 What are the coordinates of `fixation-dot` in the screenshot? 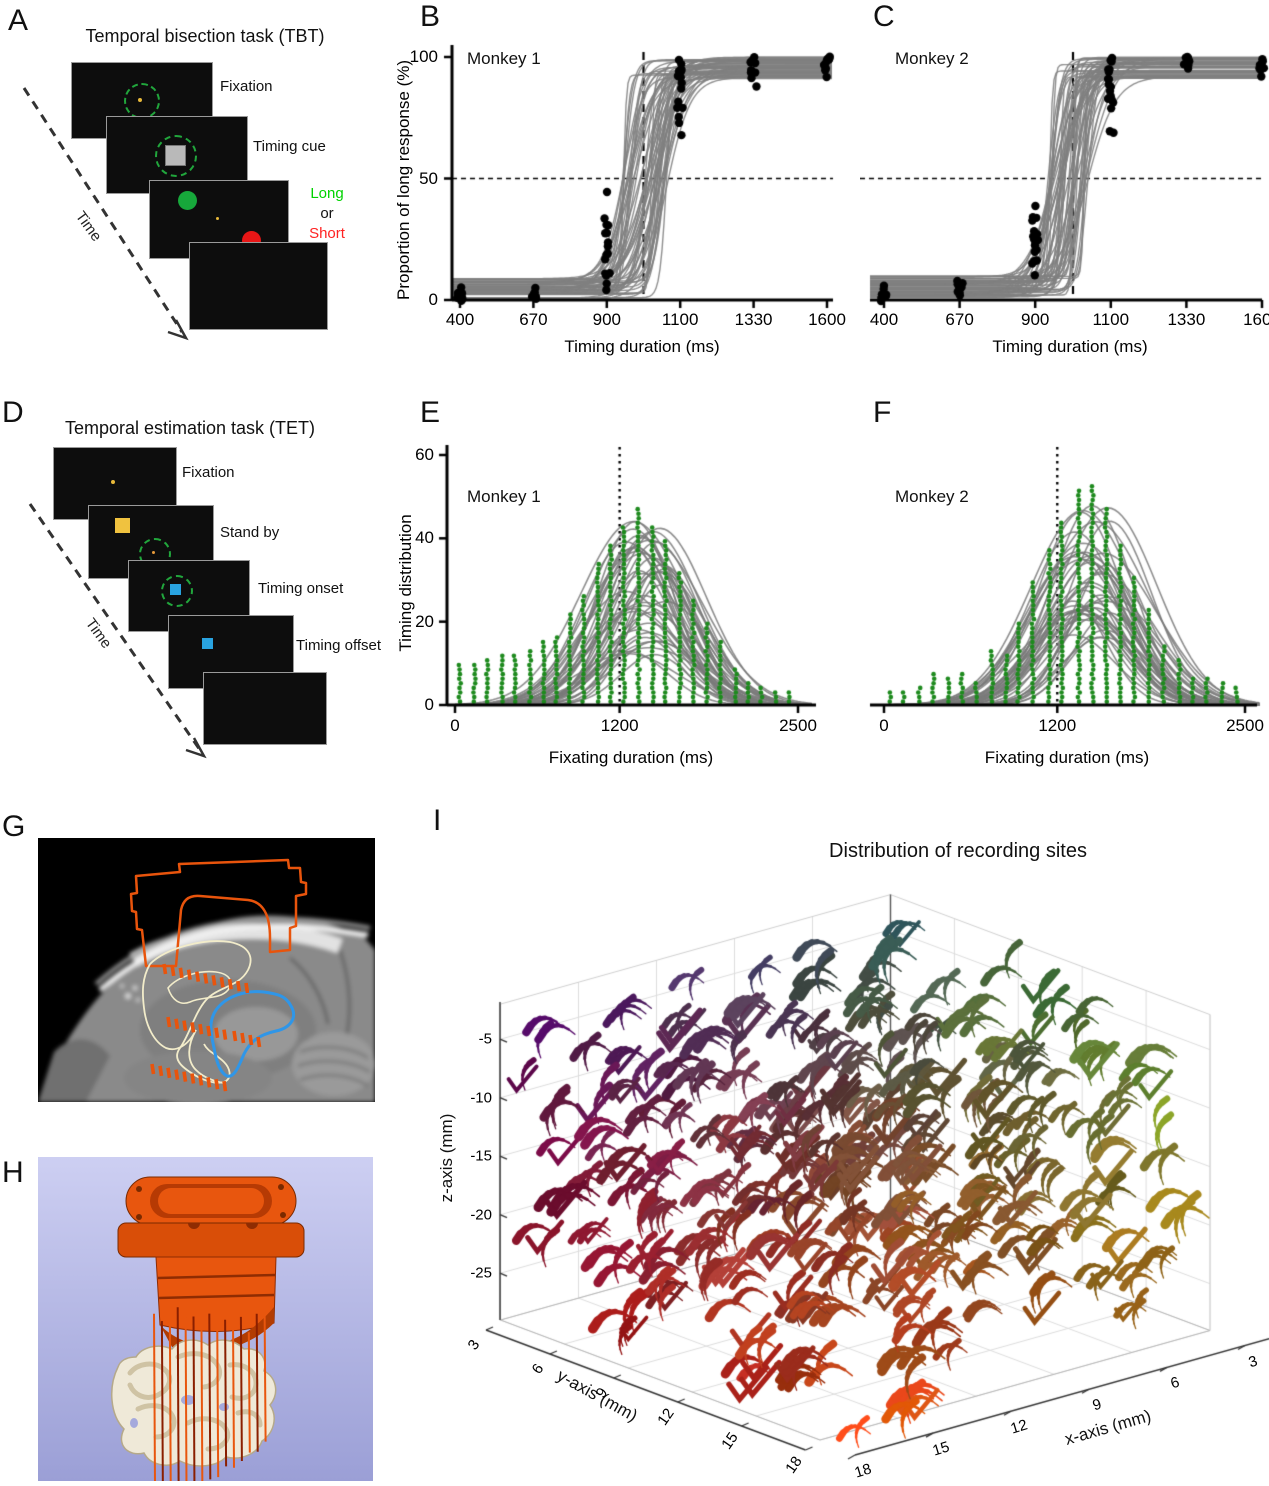 It's located at (140, 100).